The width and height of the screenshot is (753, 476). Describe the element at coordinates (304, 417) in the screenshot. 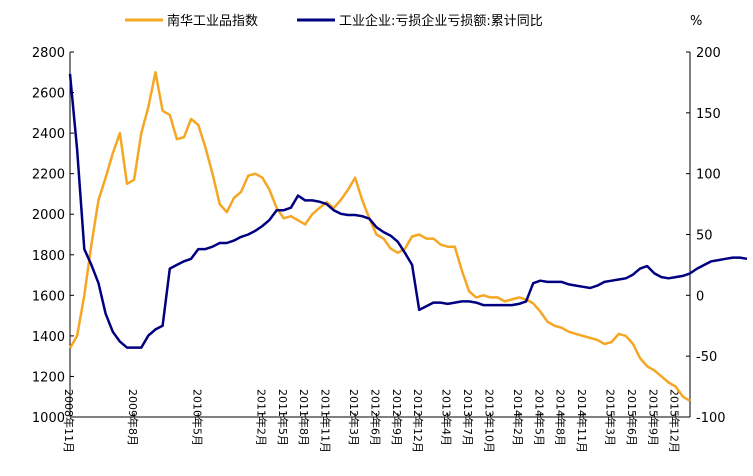

I see `x-tick-label: 2011年8月` at that location.